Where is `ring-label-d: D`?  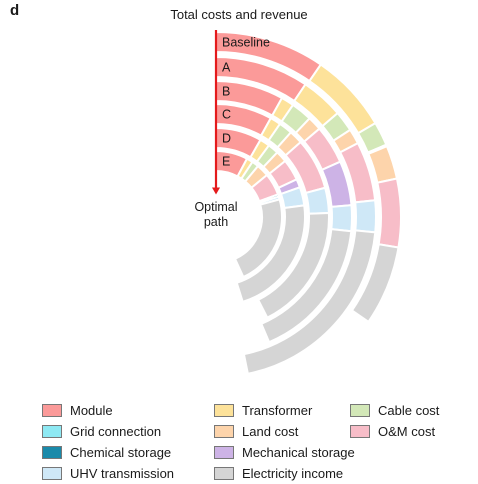
ring-label-d: D is located at coordinates (226, 139).